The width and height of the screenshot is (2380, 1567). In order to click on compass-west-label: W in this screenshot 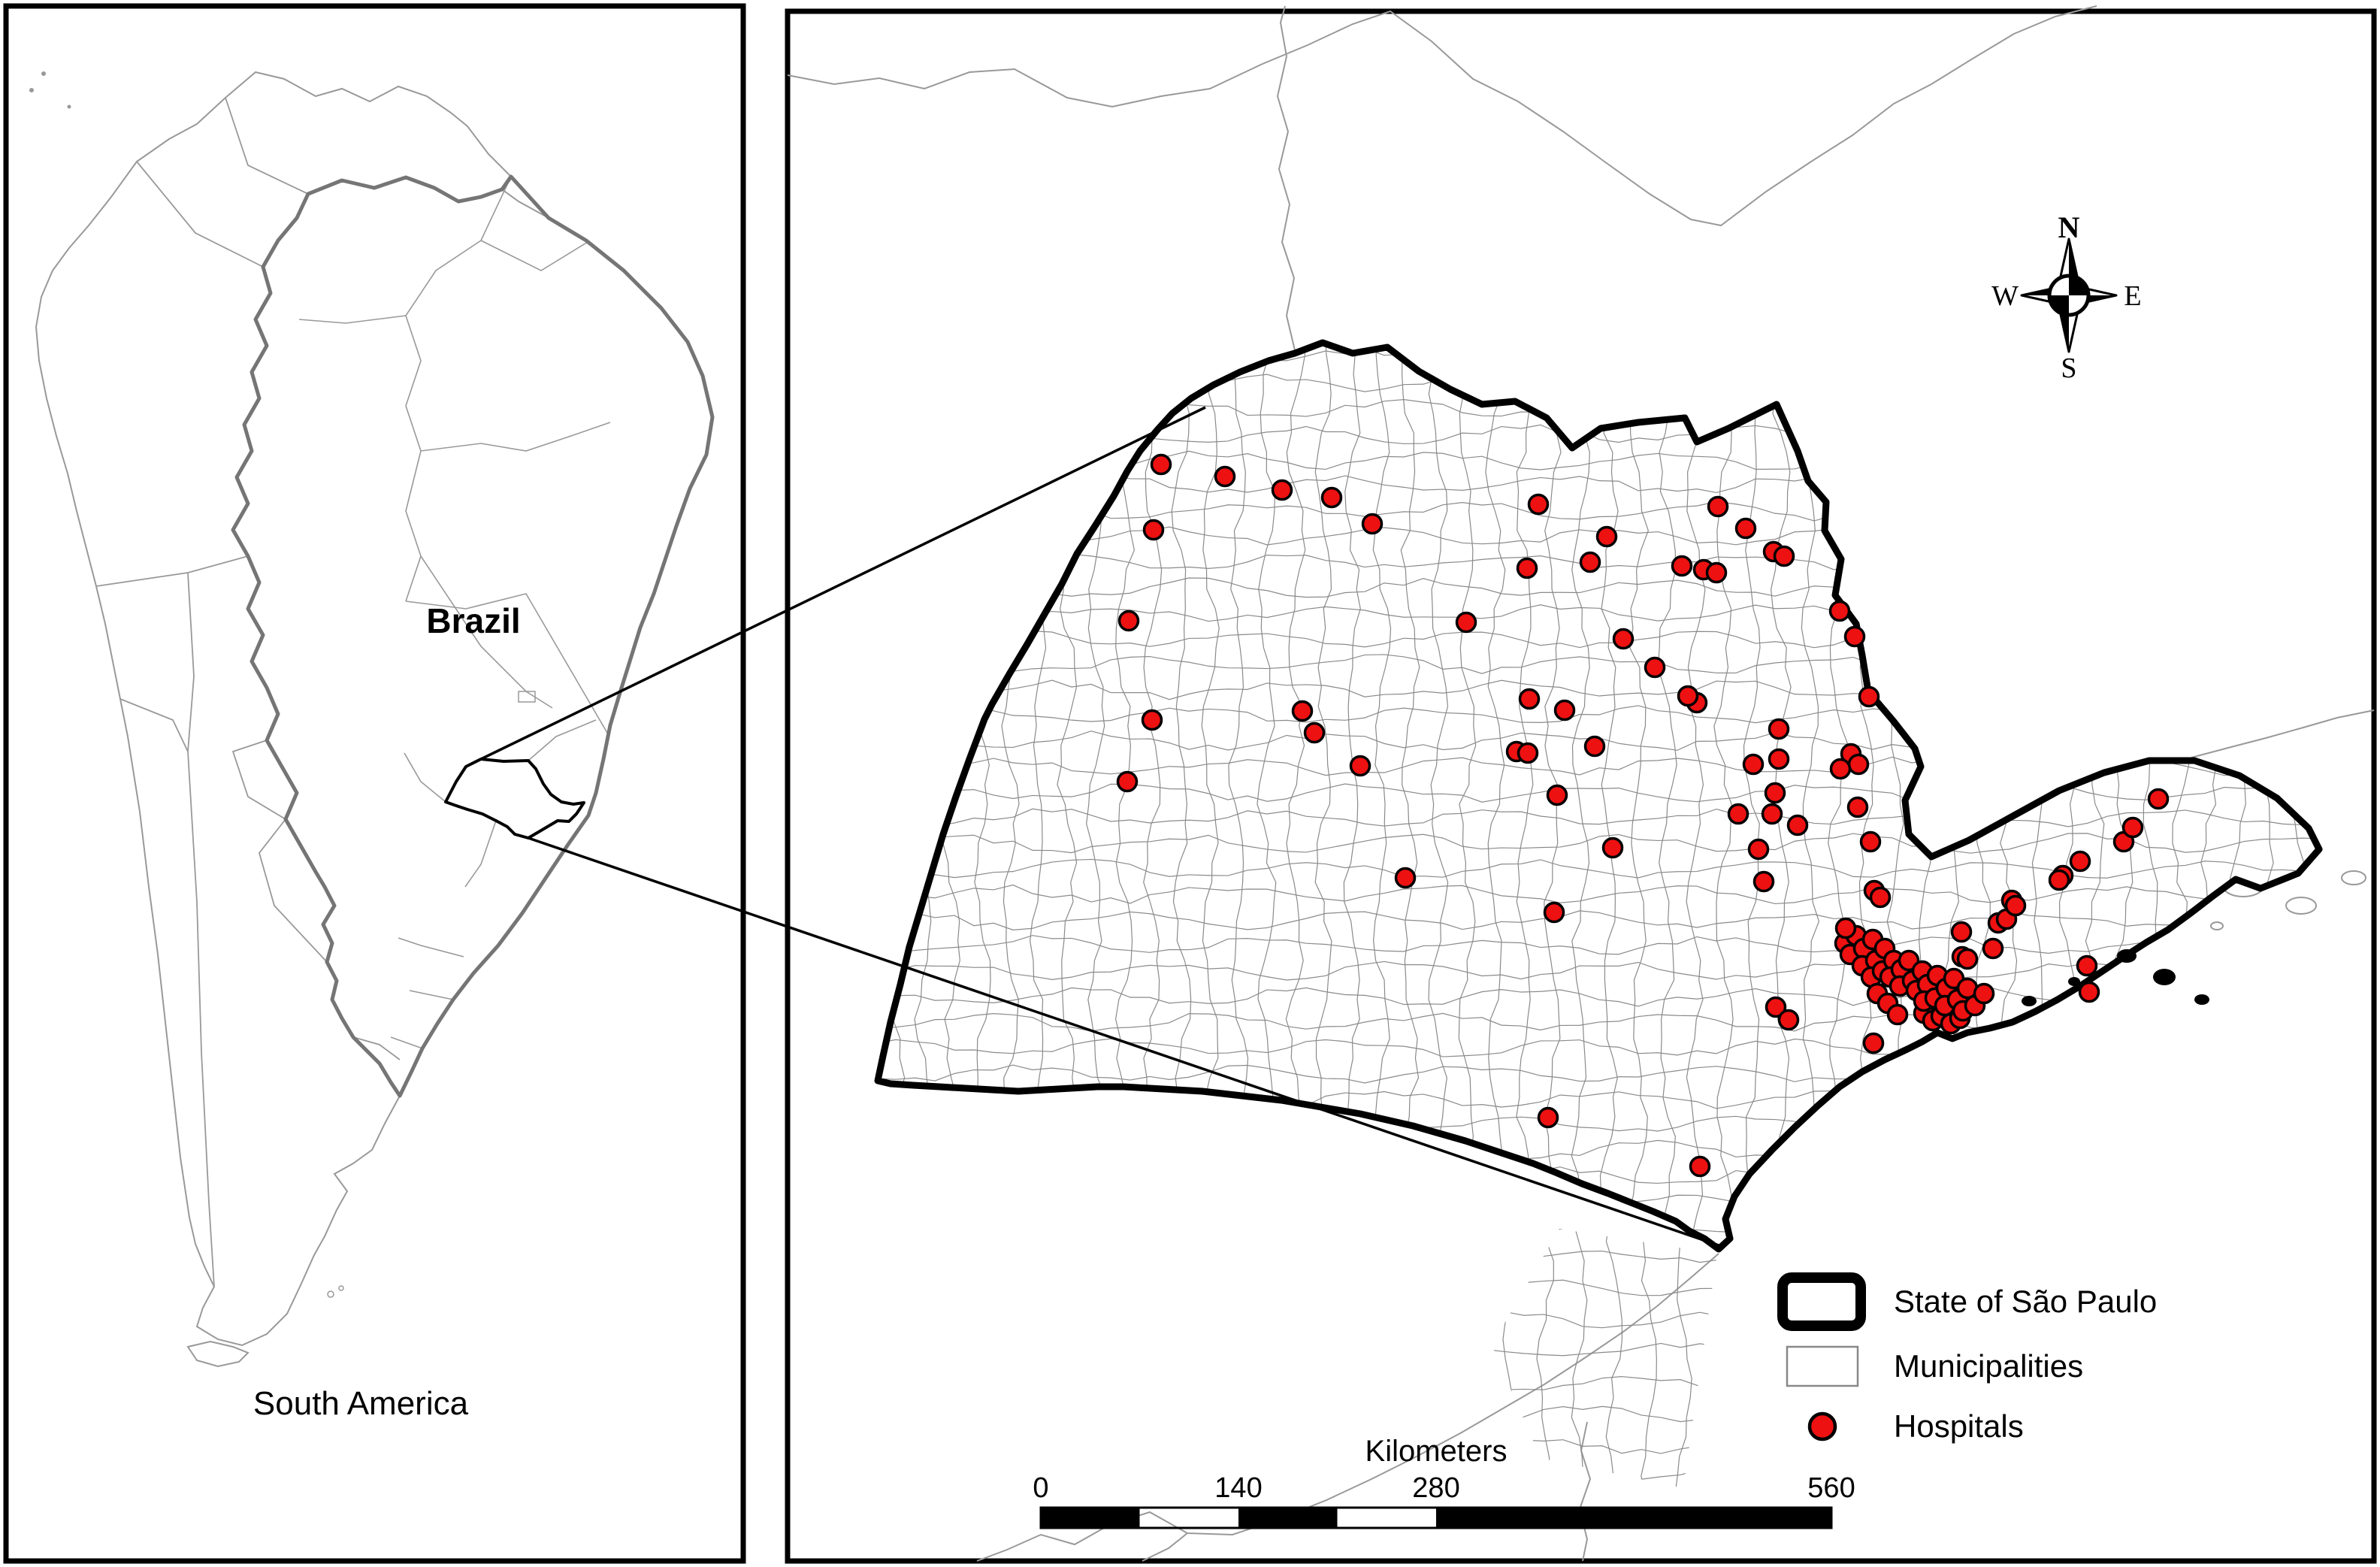, I will do `click(2005, 296)`.